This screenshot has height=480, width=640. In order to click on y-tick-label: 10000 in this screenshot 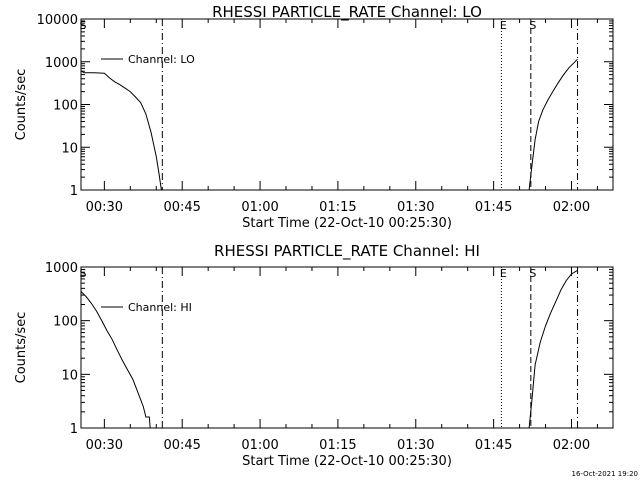, I will do `click(57, 20)`.